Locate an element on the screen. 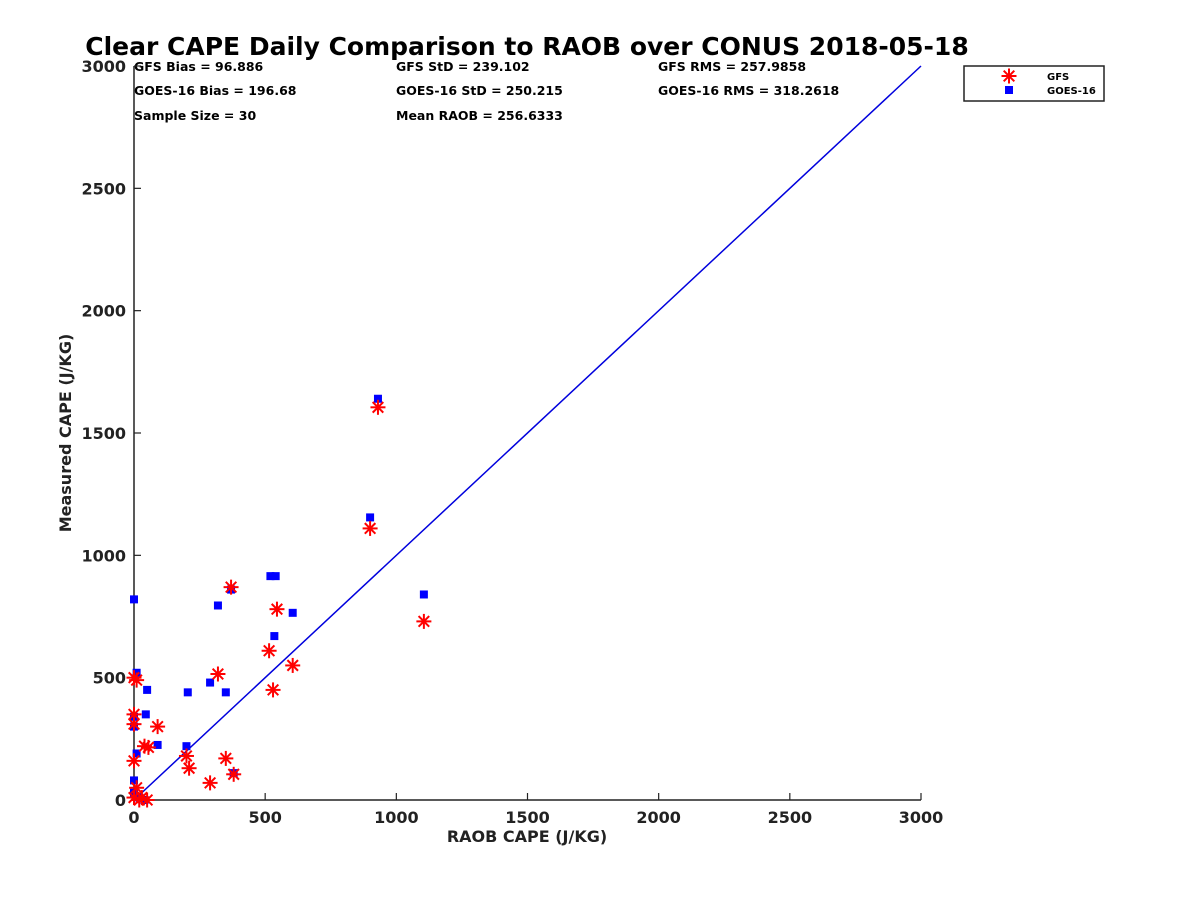 This screenshot has width=1200, height=900. stat-goes-std: GOES-16 StD = 250.215 is located at coordinates (479, 90).